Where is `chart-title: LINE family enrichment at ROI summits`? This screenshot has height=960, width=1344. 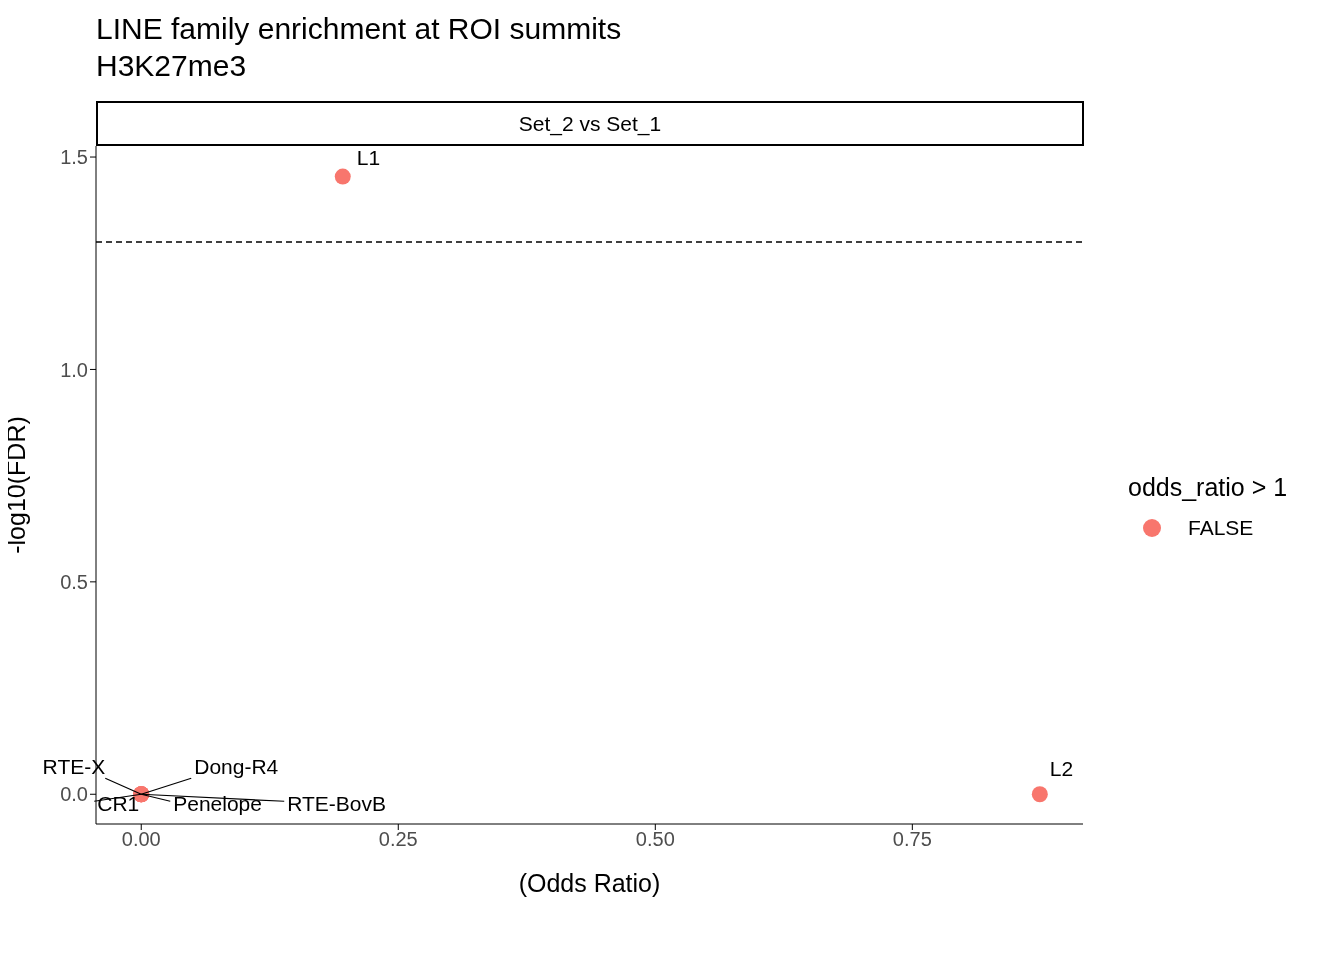
chart-title: LINE family enrichment at ROI summits is located at coordinates (359, 29).